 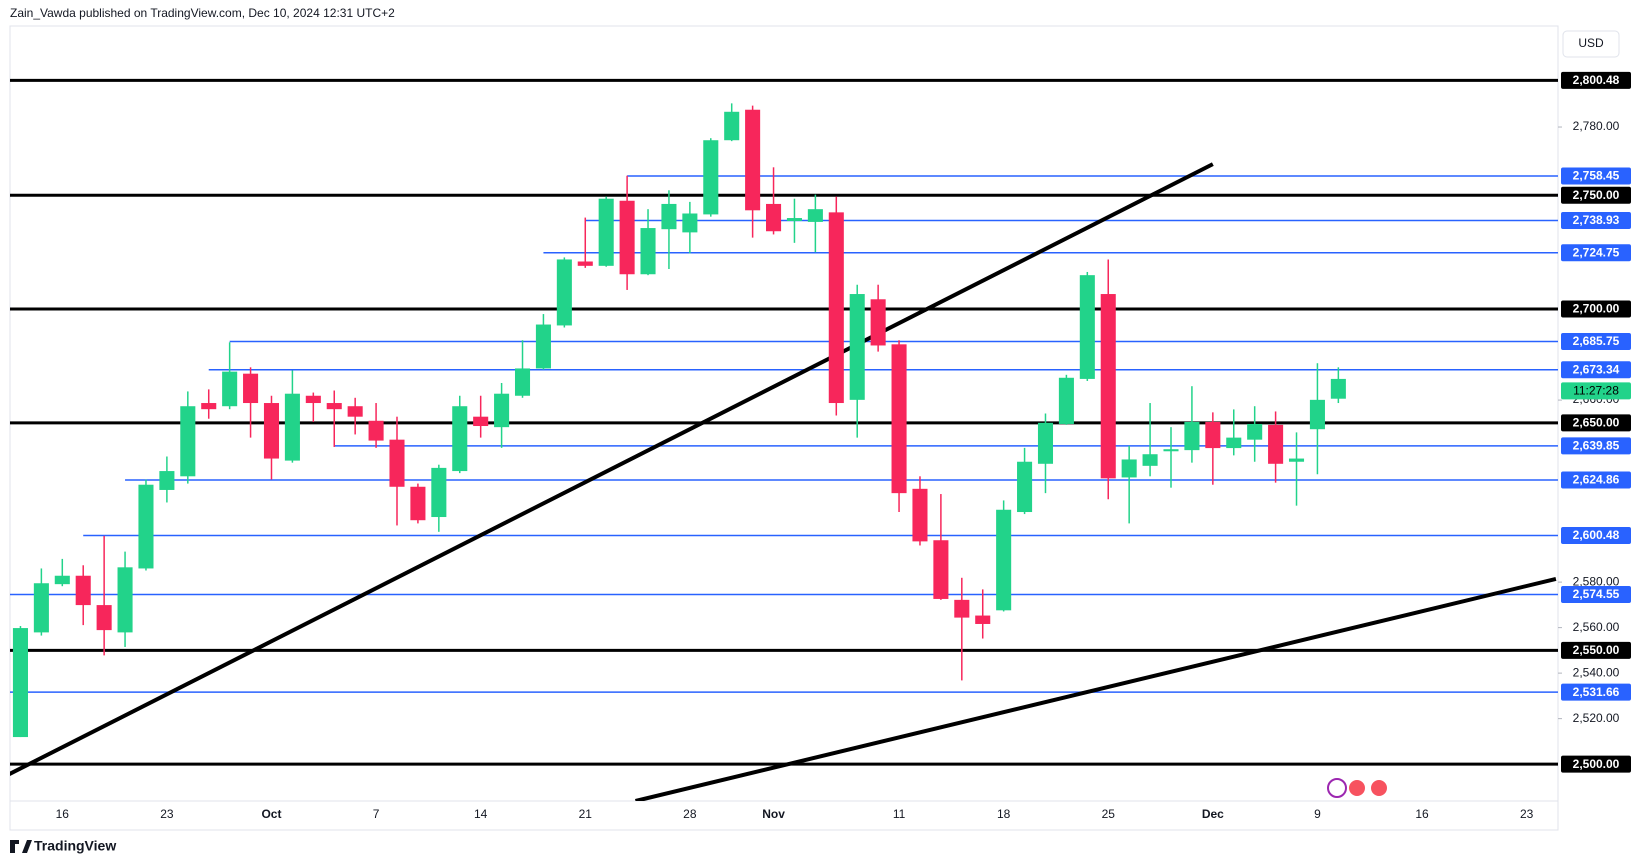 I want to click on trendline, so click(x=1096, y=688).